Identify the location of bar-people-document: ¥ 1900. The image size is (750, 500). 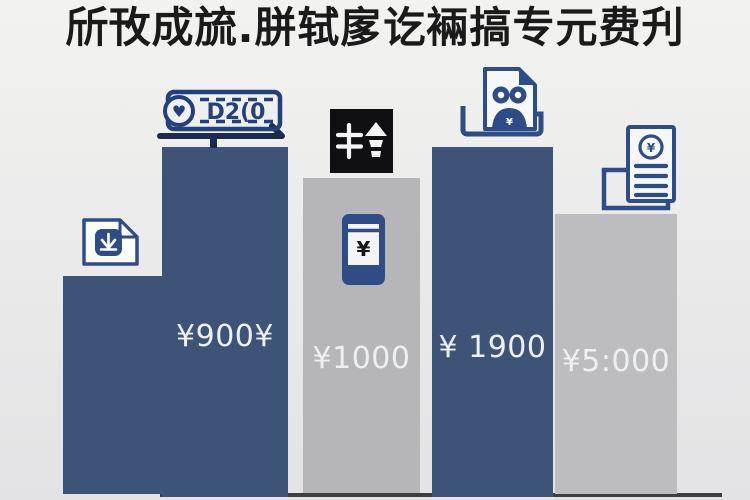
(492, 322).